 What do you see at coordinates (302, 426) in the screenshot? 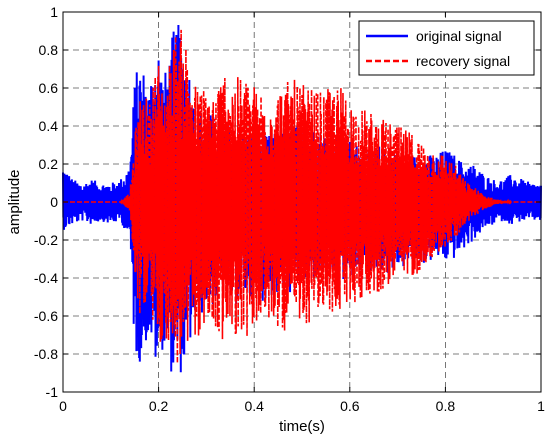
I see `x-axis-label: time(s)` at bounding box center [302, 426].